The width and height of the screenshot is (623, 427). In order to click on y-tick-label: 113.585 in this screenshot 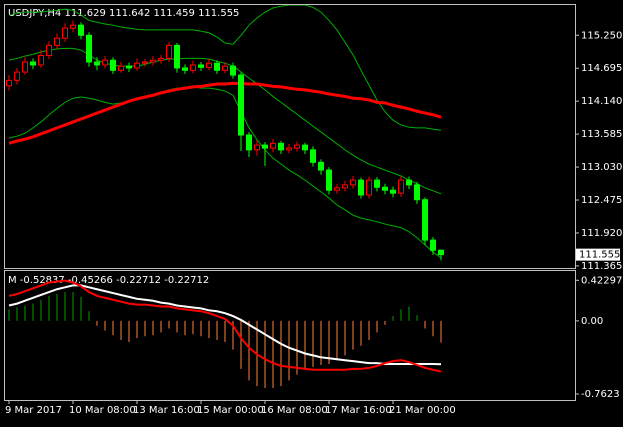, I will do `click(601, 134)`.